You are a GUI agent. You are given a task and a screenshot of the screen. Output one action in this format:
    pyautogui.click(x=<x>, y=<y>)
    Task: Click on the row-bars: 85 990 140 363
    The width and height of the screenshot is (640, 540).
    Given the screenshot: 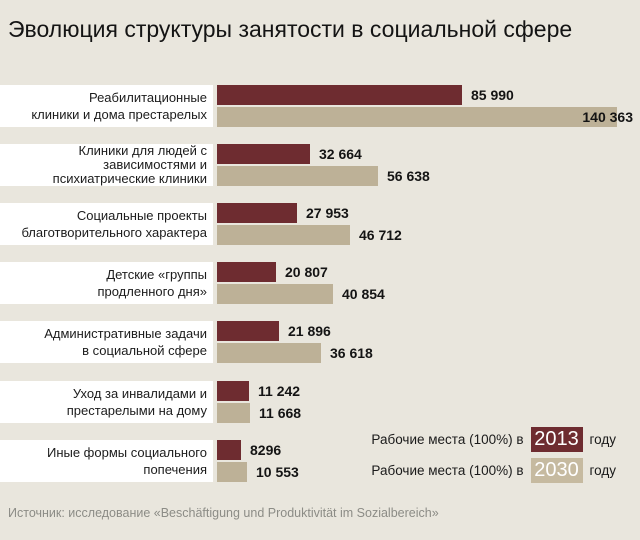 What is the action you would take?
    pyautogui.click(x=428, y=106)
    